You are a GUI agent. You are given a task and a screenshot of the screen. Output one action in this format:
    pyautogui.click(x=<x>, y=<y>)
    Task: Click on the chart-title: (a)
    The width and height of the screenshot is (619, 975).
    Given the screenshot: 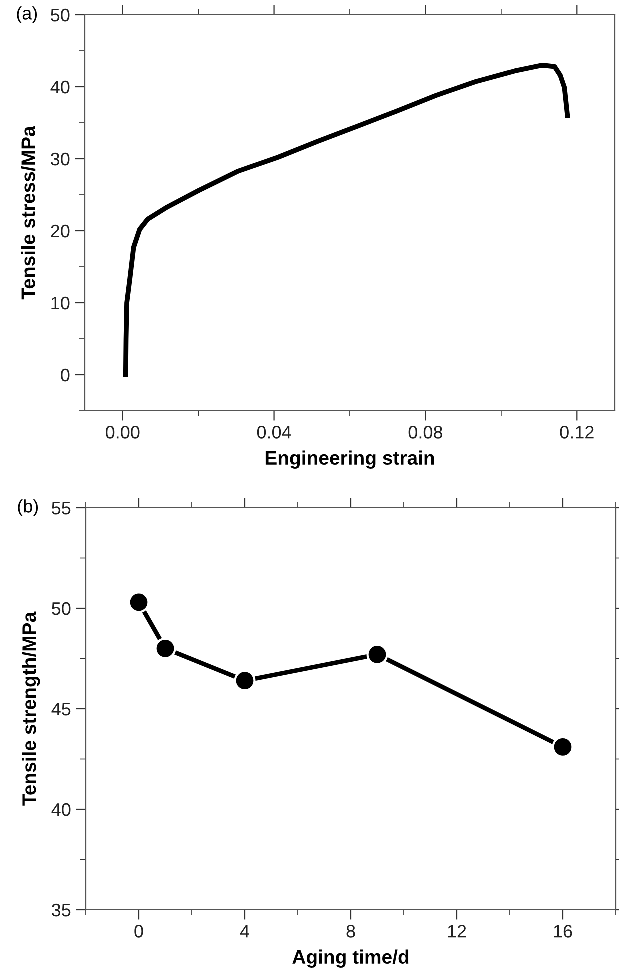 What is the action you would take?
    pyautogui.click(x=27, y=15)
    